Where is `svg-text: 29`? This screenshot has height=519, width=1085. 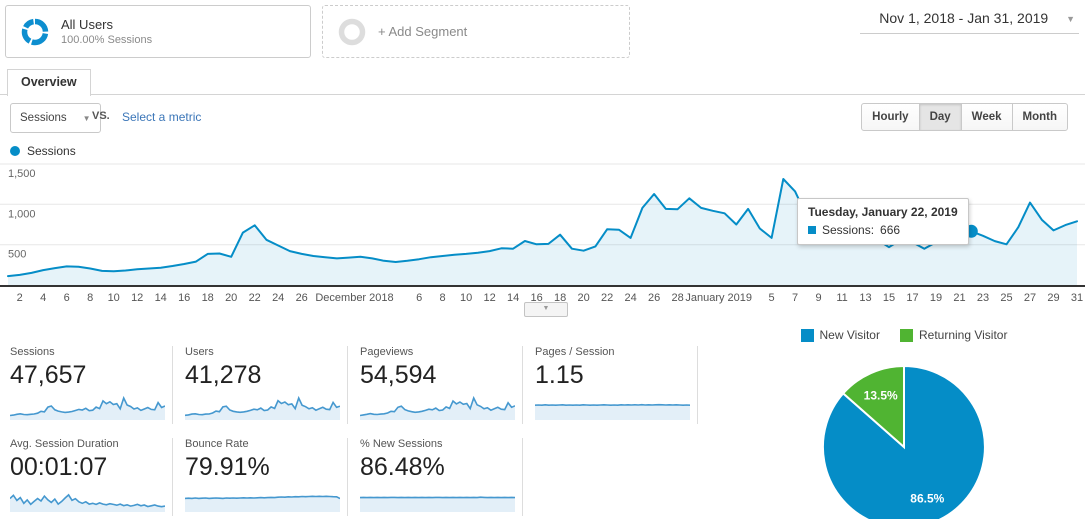 svg-text: 29 is located at coordinates (1053, 298).